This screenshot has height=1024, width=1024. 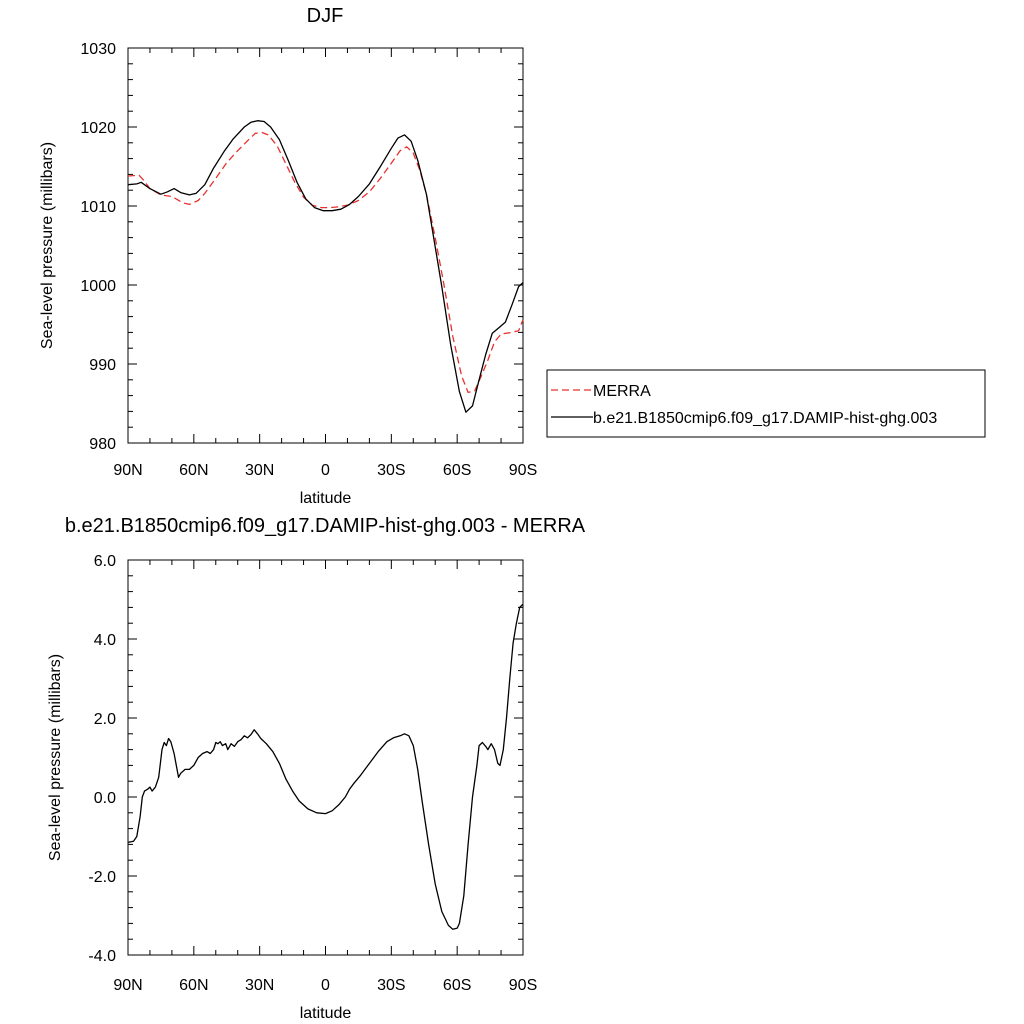 I want to click on y-tick-label: 2.0, so click(x=105, y=719).